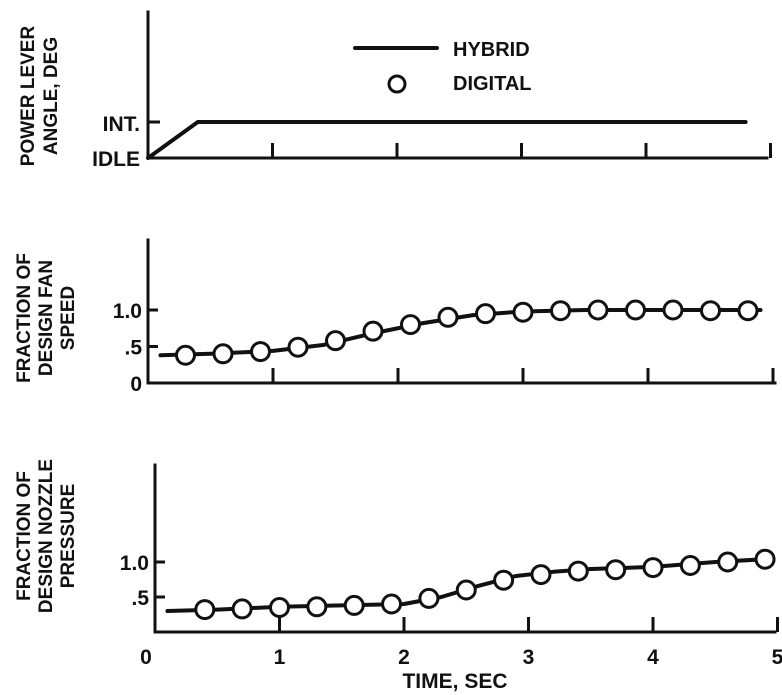 The height and width of the screenshot is (695, 782). What do you see at coordinates (404, 657) in the screenshot?
I see `x-tick-label: 2` at bounding box center [404, 657].